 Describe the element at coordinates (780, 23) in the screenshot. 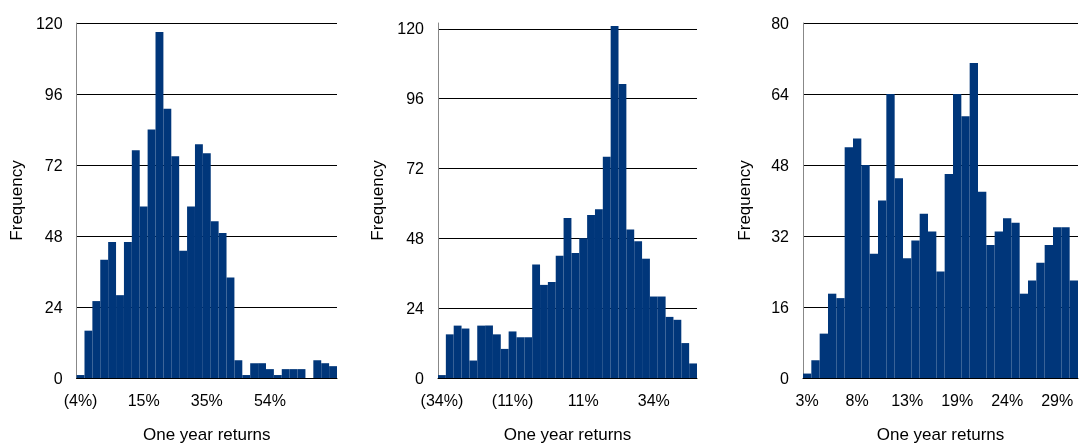

I see `y-tick-label: 80` at that location.